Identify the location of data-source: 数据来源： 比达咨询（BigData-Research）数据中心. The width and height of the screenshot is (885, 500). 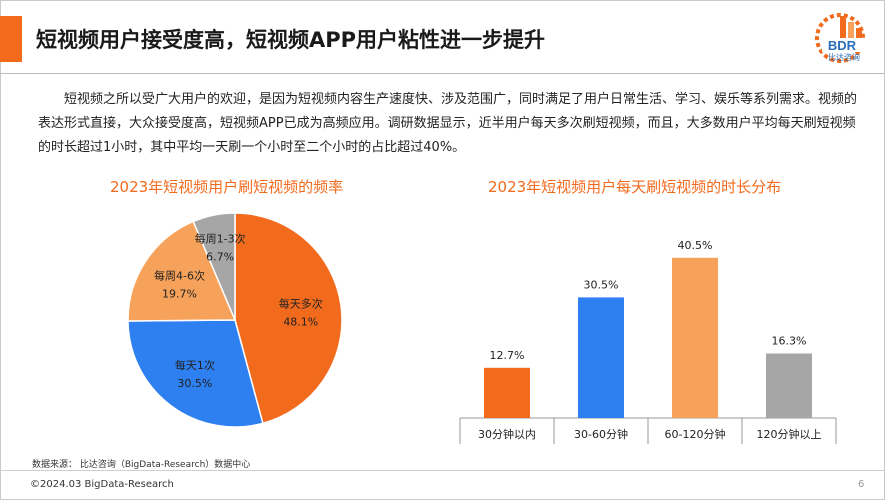
(141, 465).